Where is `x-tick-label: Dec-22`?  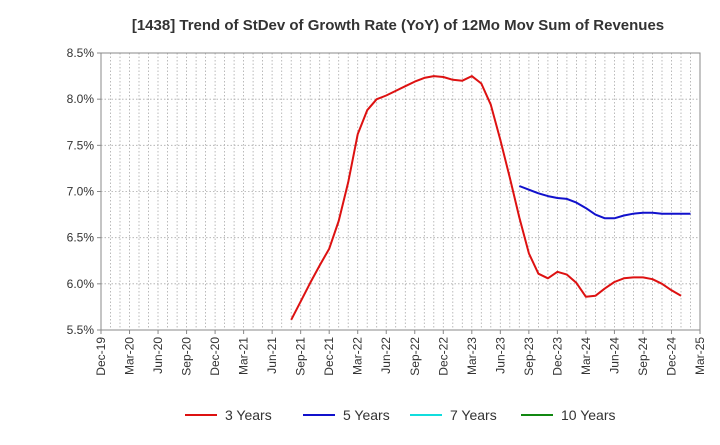 x-tick-label: Dec-22 is located at coordinates (443, 356).